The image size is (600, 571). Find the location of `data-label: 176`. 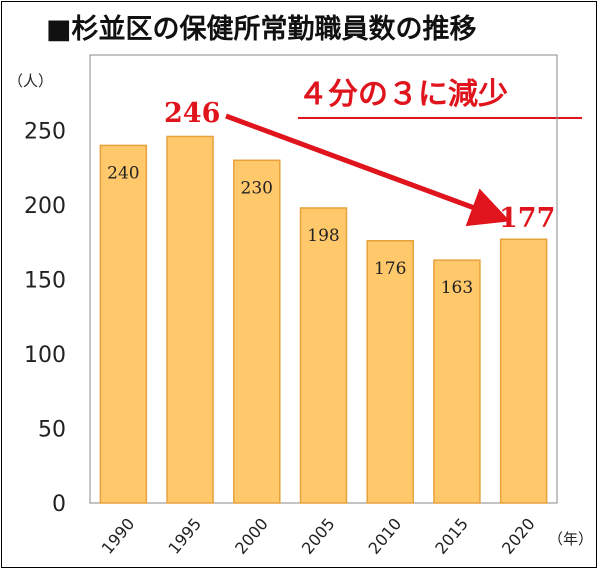

data-label: 176 is located at coordinates (390, 269).